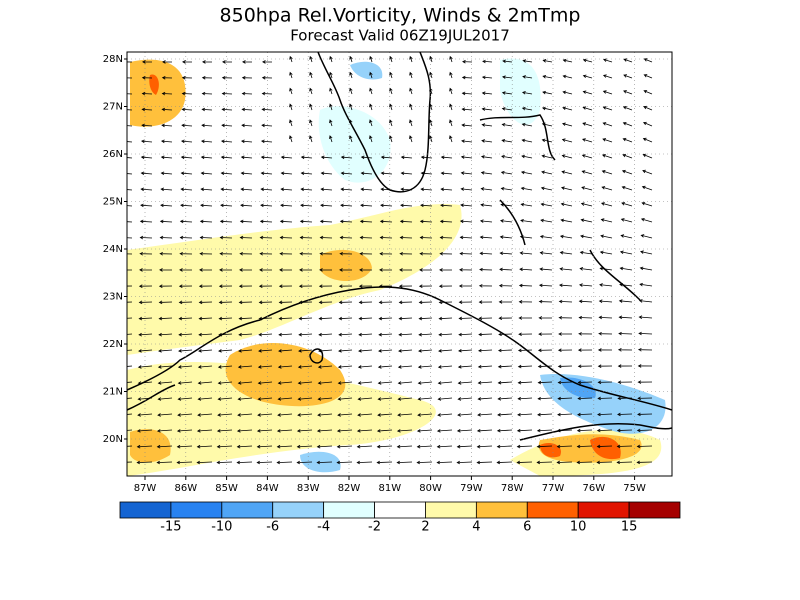 The height and width of the screenshot is (600, 800). What do you see at coordinates (113, 344) in the screenshot?
I see `lat-label: 22N` at bounding box center [113, 344].